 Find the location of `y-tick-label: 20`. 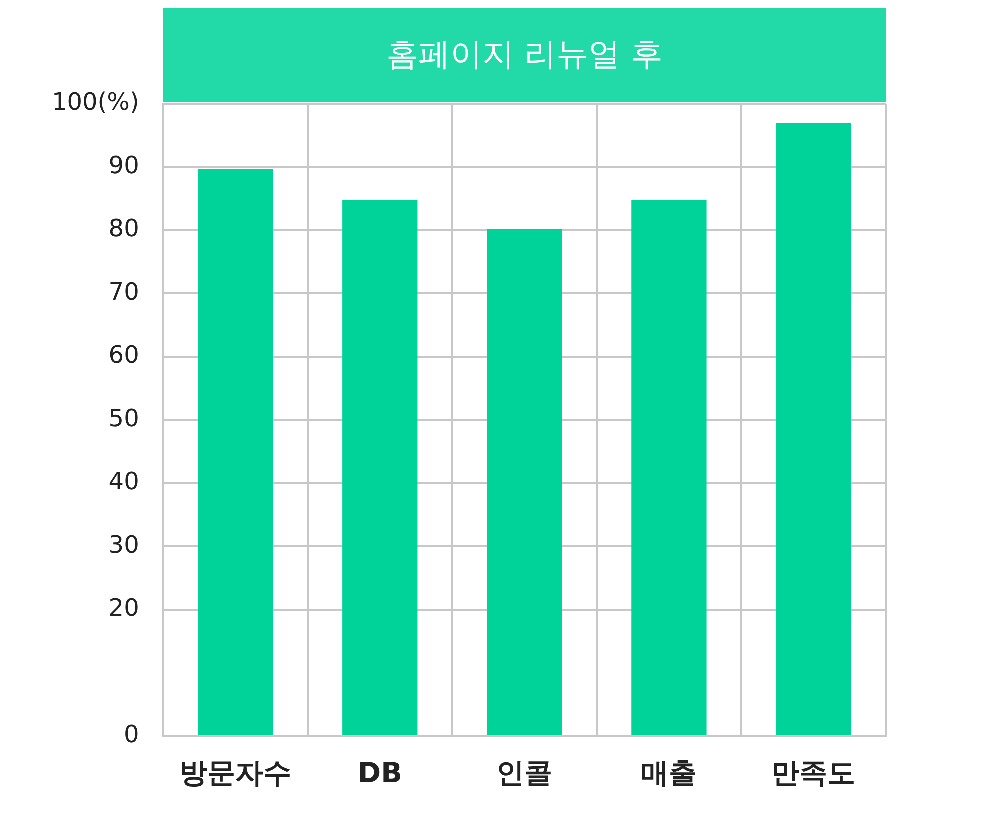

y-tick-label: 20 is located at coordinates (124, 608).